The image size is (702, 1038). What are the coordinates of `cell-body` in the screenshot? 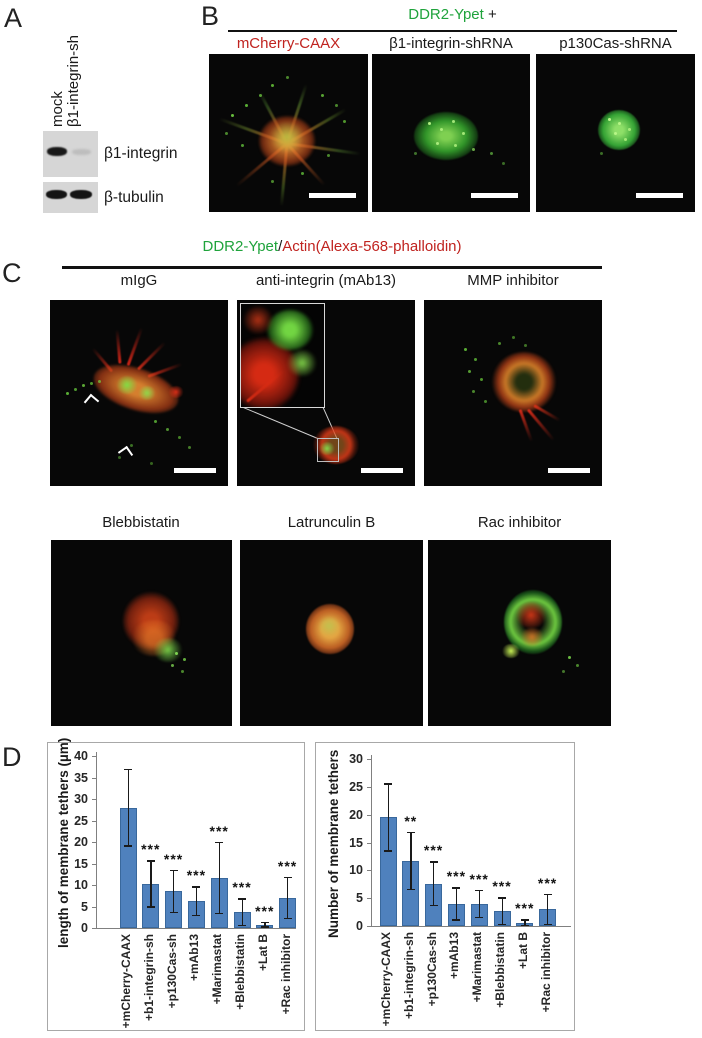 It's located at (446, 136).